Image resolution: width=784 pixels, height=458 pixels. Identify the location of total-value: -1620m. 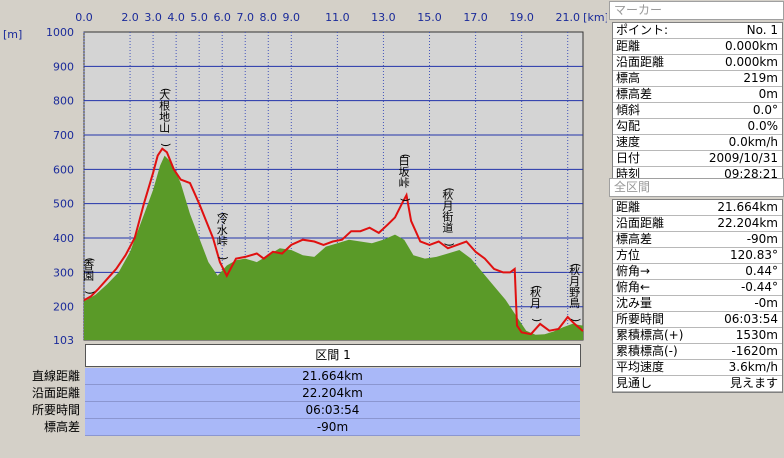
(754, 351).